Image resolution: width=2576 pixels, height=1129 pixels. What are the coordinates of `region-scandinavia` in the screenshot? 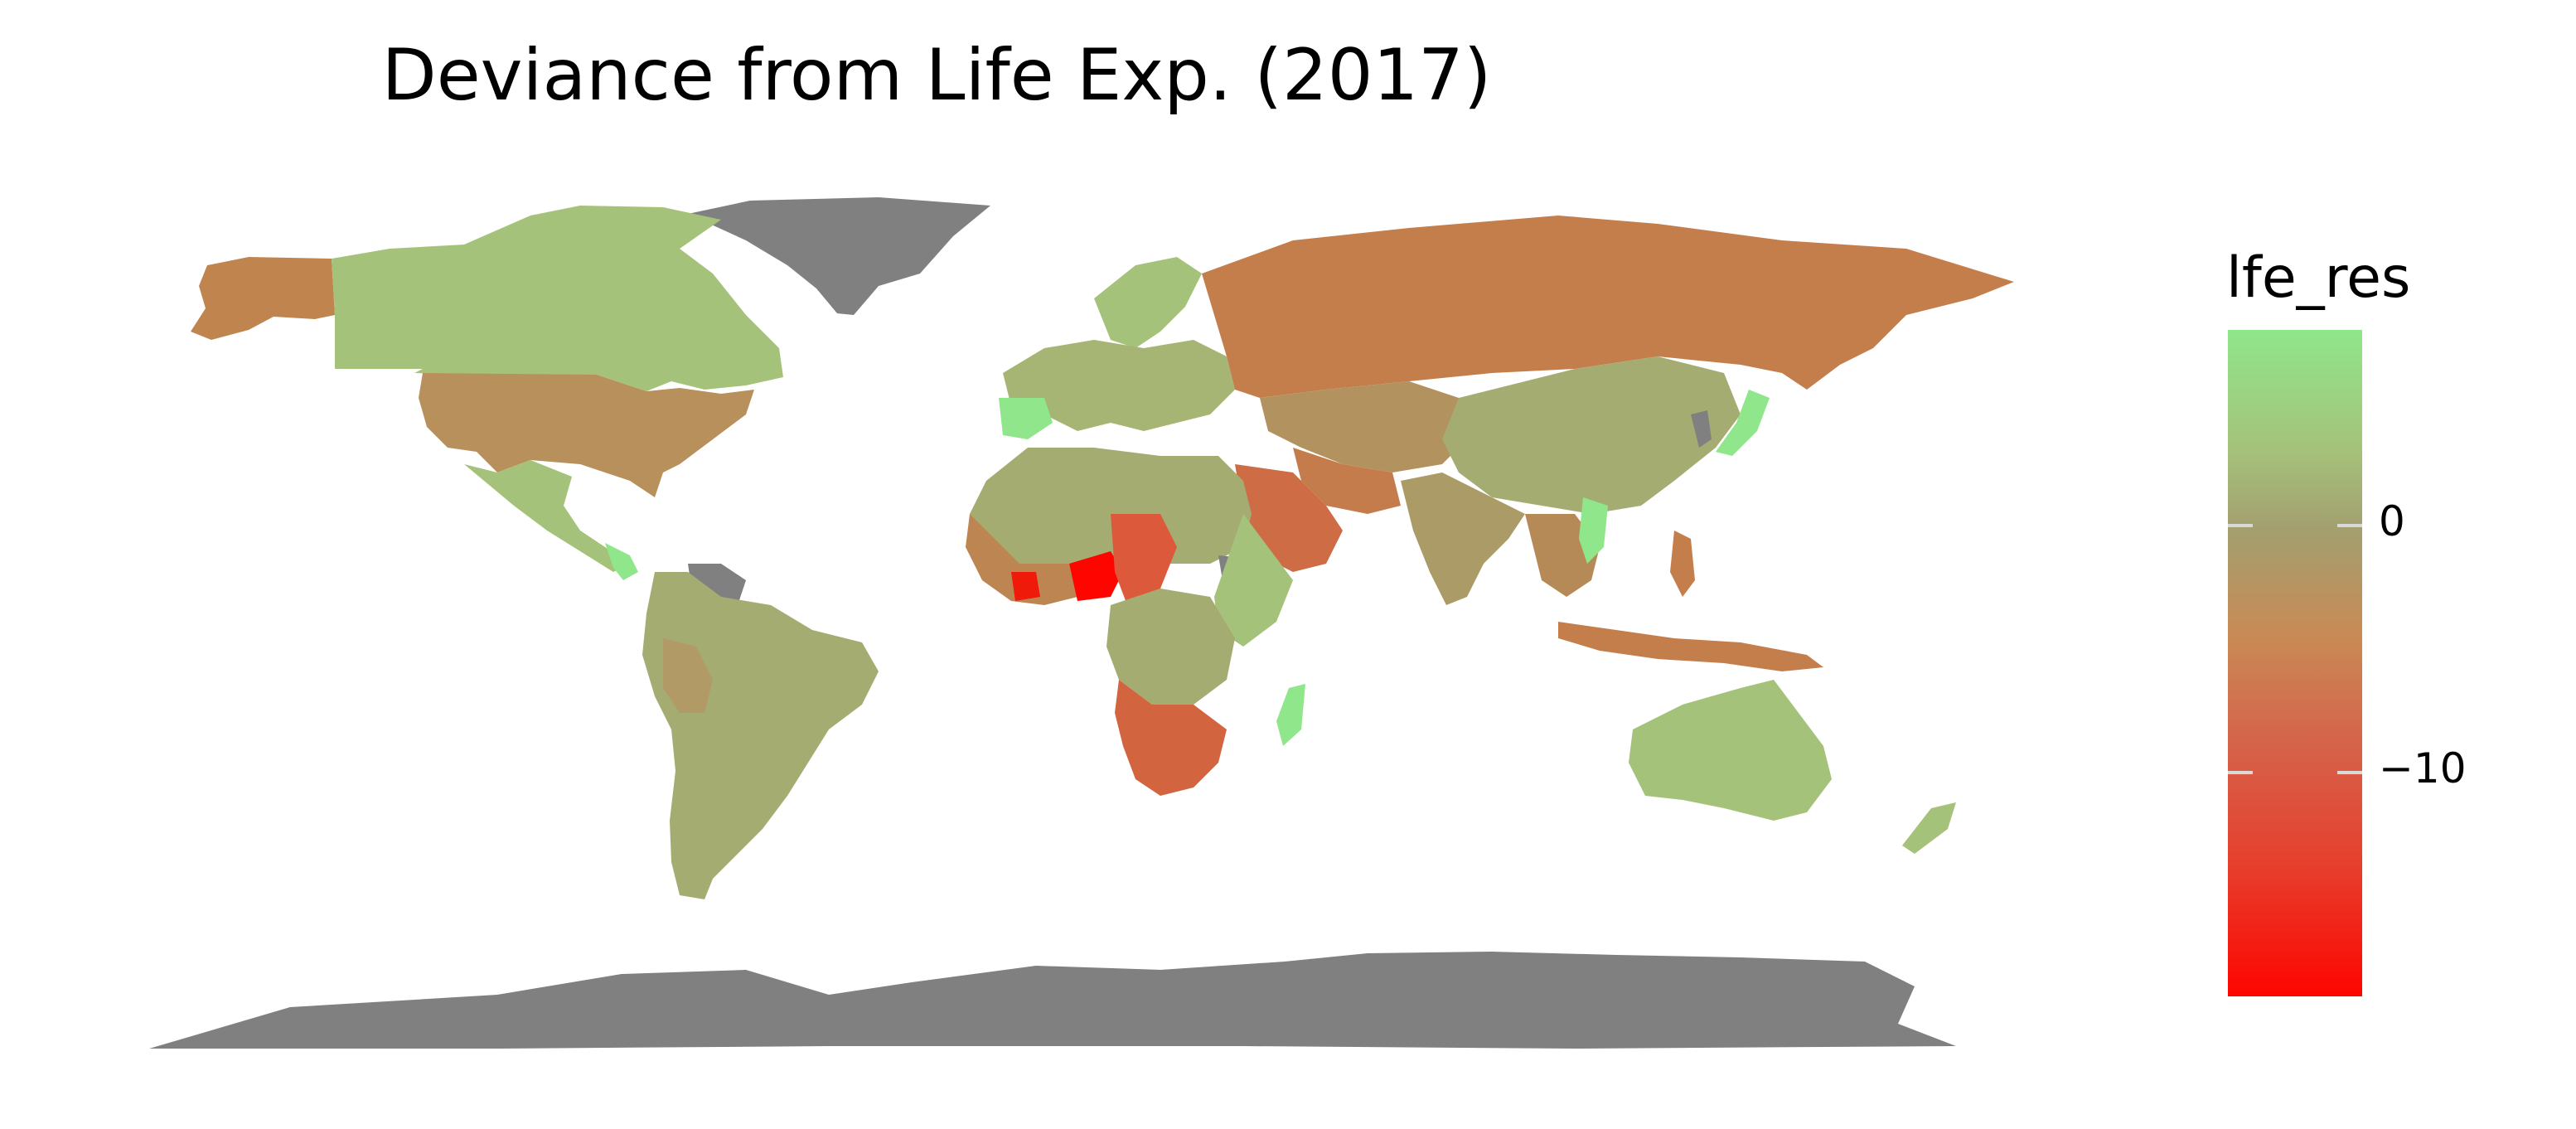 It's located at (1148, 302).